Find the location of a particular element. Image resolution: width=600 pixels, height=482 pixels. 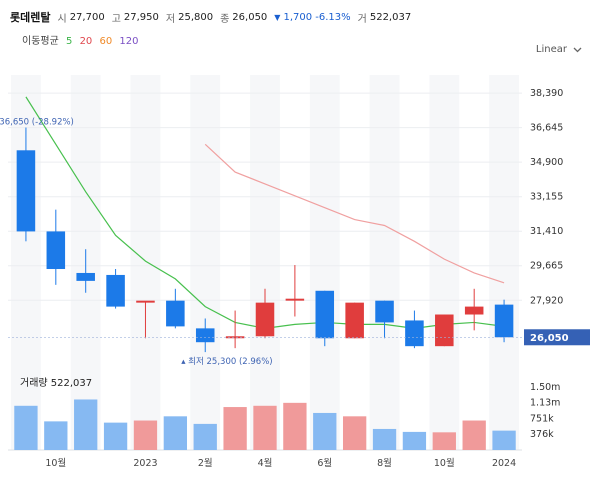

high-label: 고 is located at coordinates (116, 19).